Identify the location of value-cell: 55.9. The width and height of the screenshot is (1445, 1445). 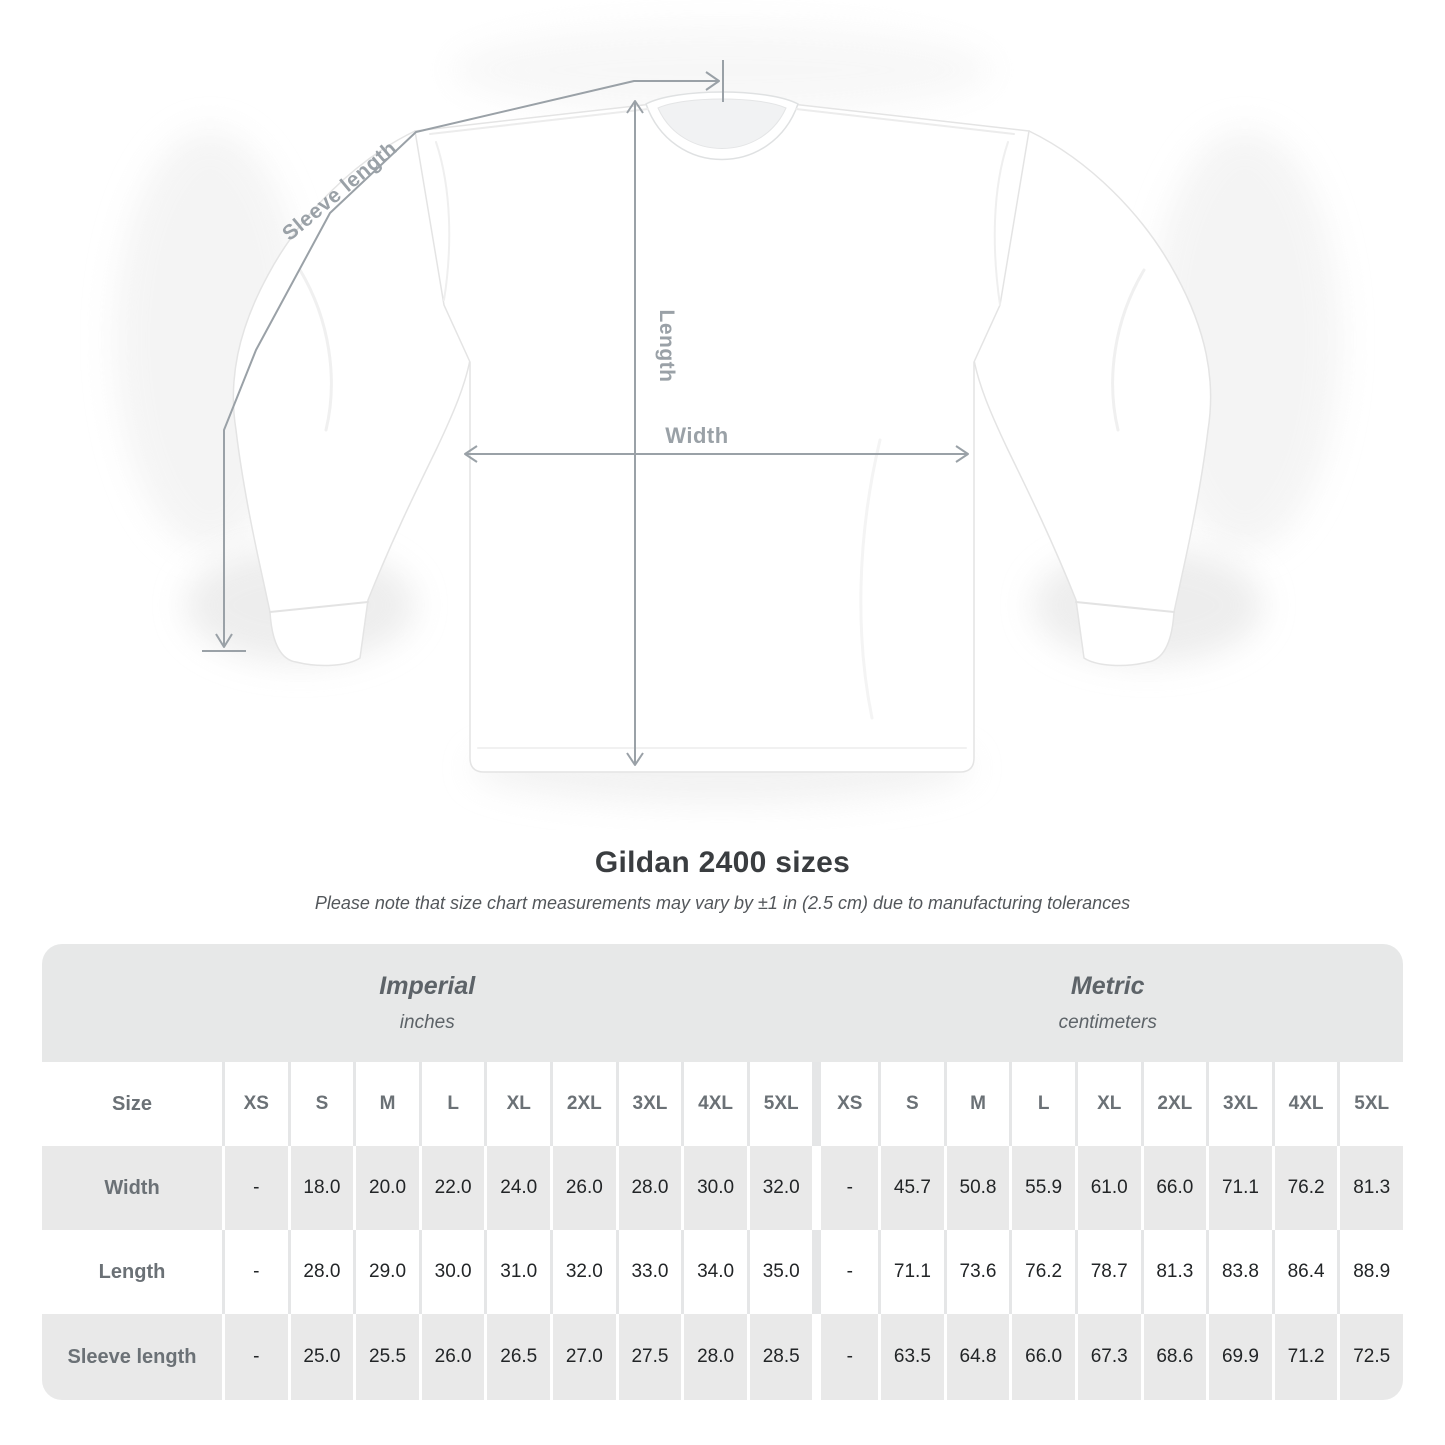
(1042, 1188).